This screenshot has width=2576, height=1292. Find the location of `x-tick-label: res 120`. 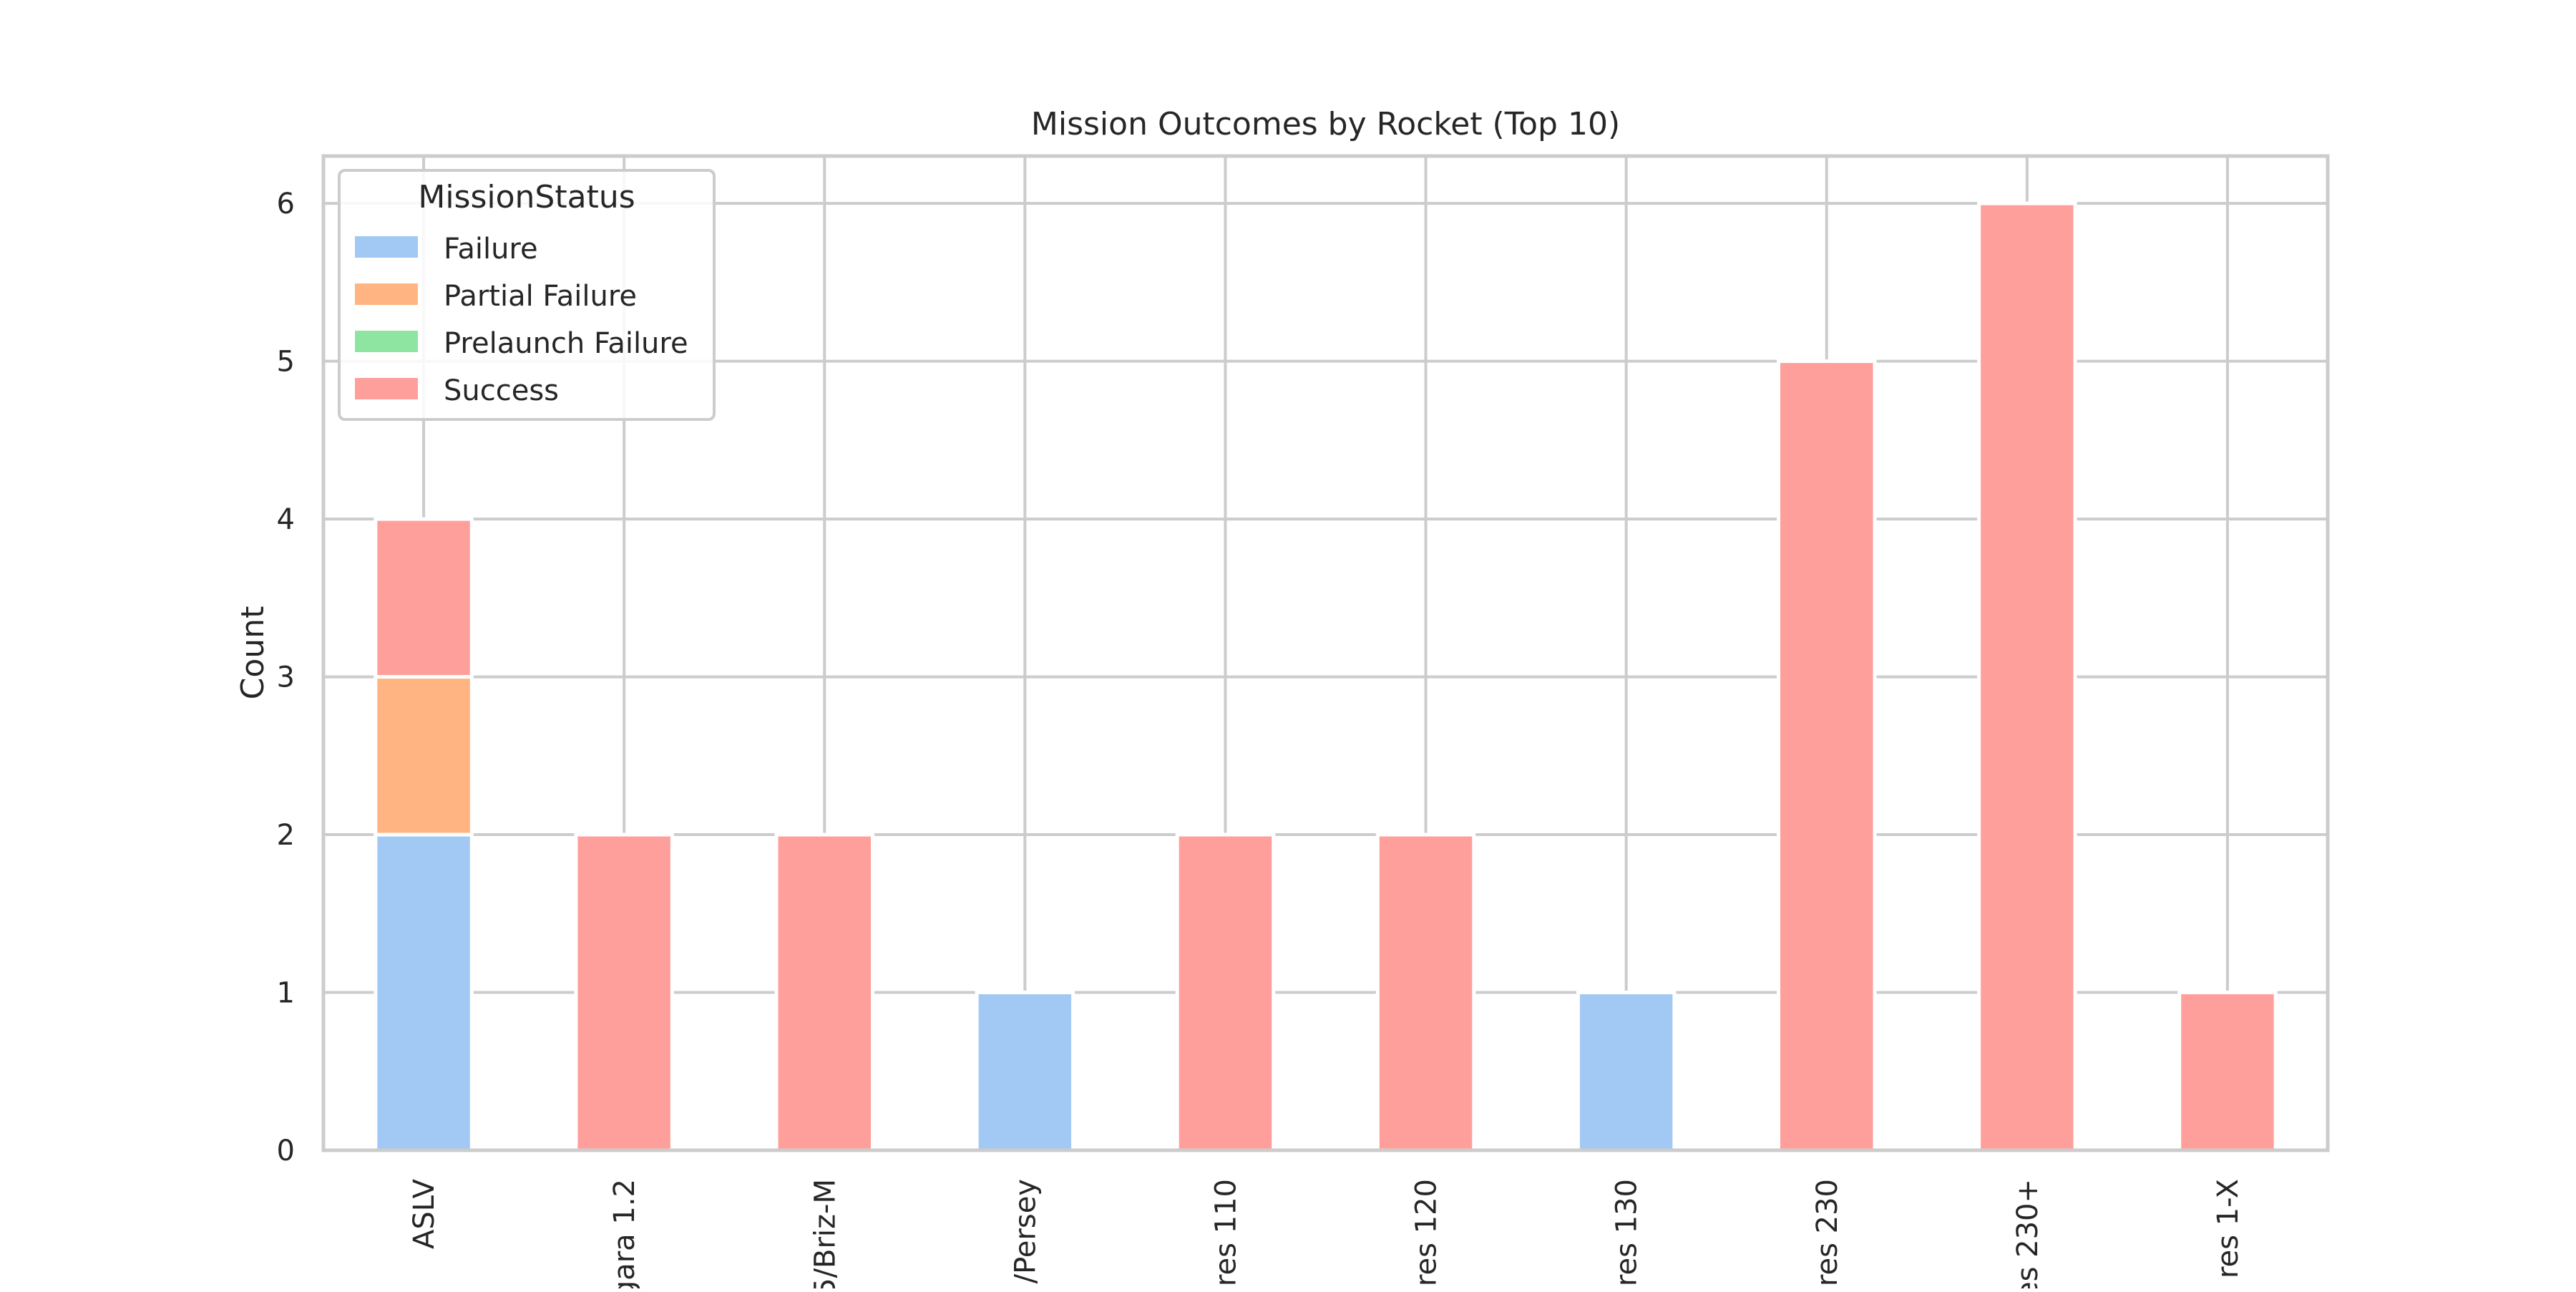

x-tick-label: res 120 is located at coordinates (1426, 1232).